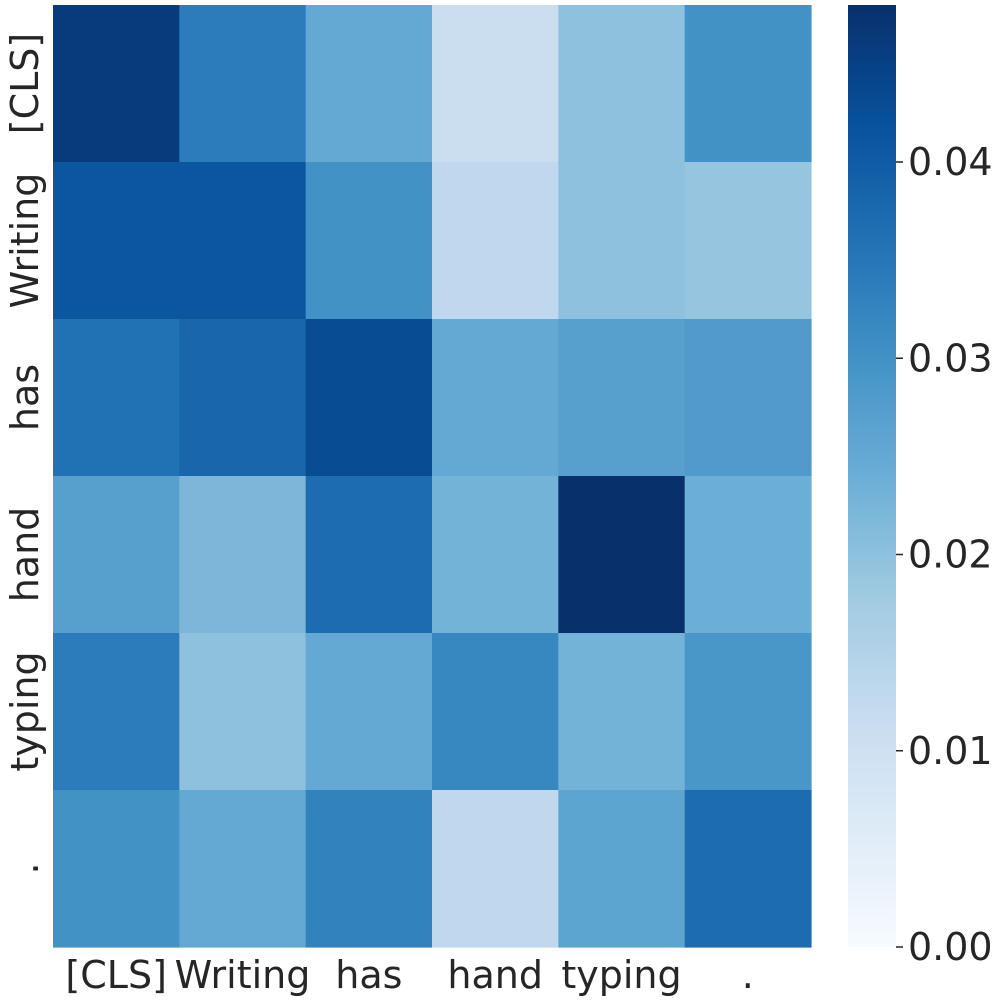  Describe the element at coordinates (243, 975) in the screenshot. I see `x-tick-label: Writing` at that location.